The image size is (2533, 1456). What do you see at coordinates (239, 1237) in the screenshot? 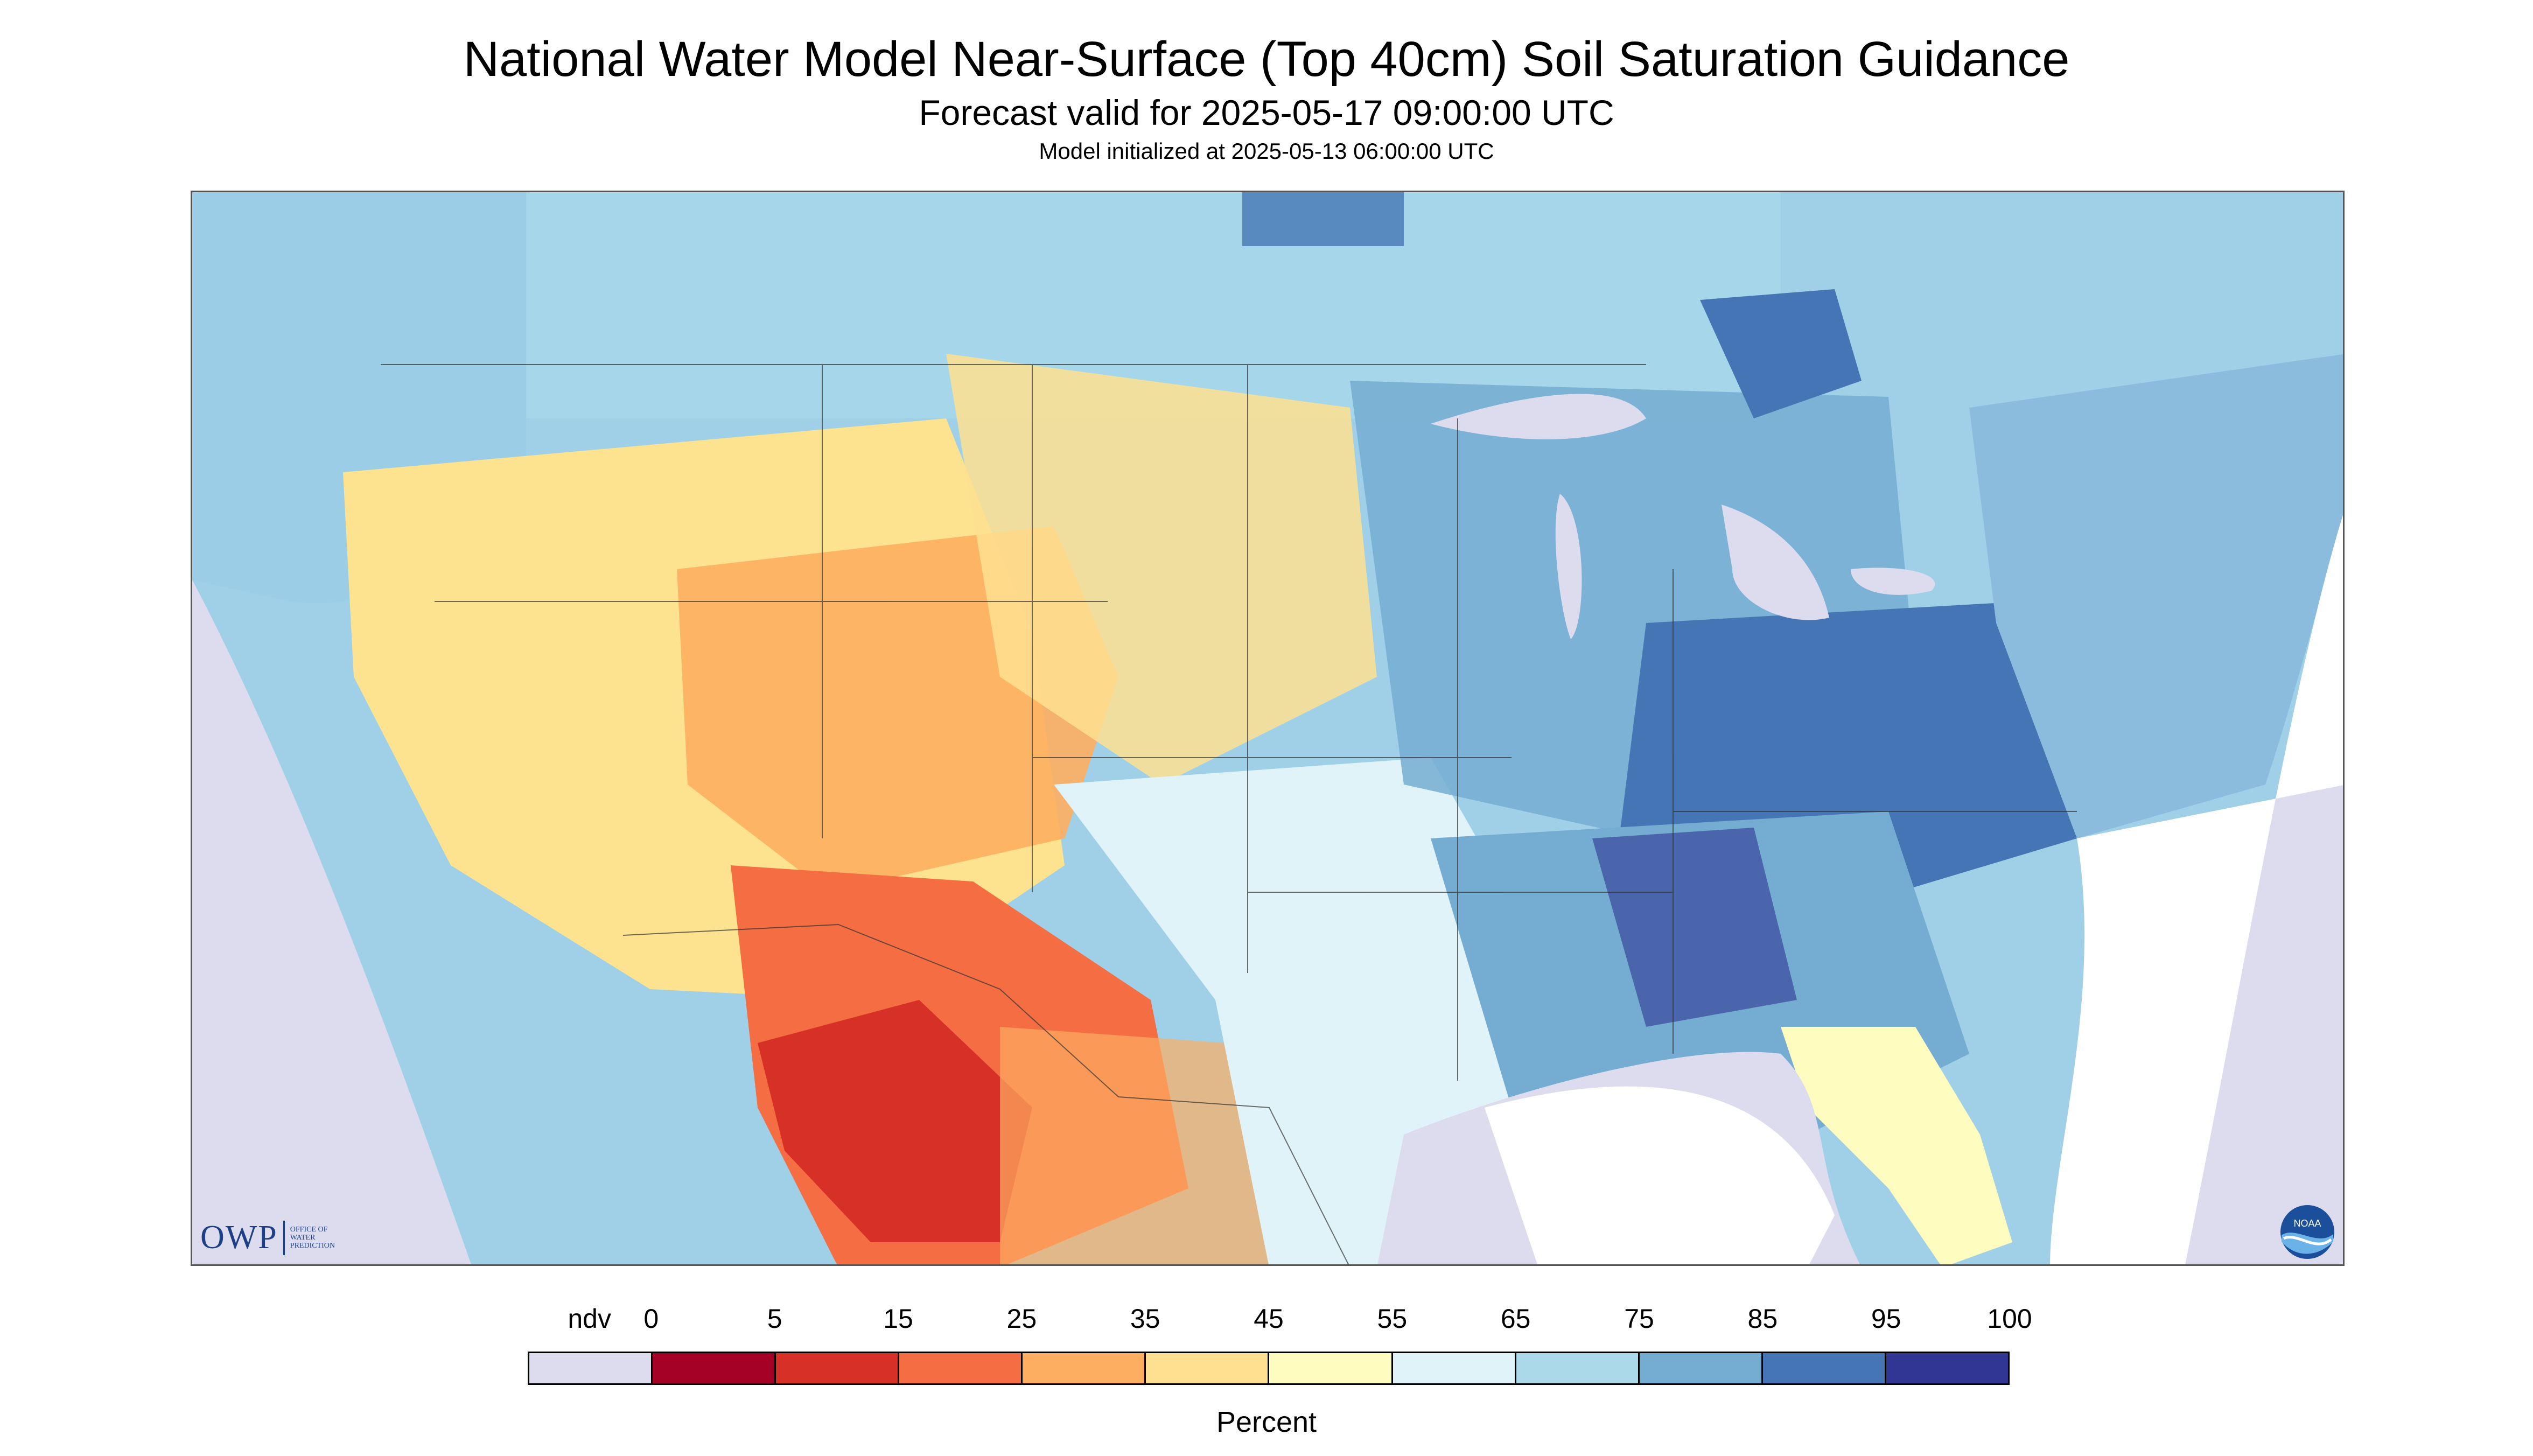
I see `owp-logo-text: OWP` at bounding box center [239, 1237].